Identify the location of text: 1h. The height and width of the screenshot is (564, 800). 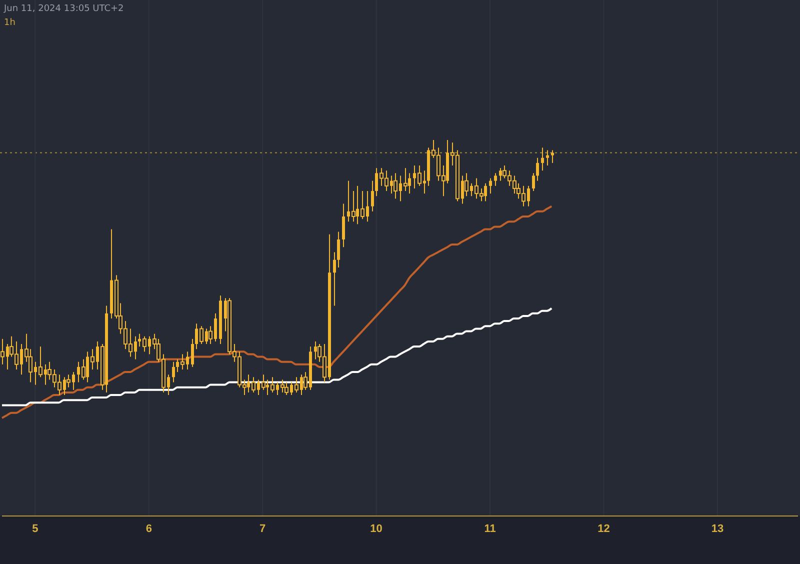
(10, 23).